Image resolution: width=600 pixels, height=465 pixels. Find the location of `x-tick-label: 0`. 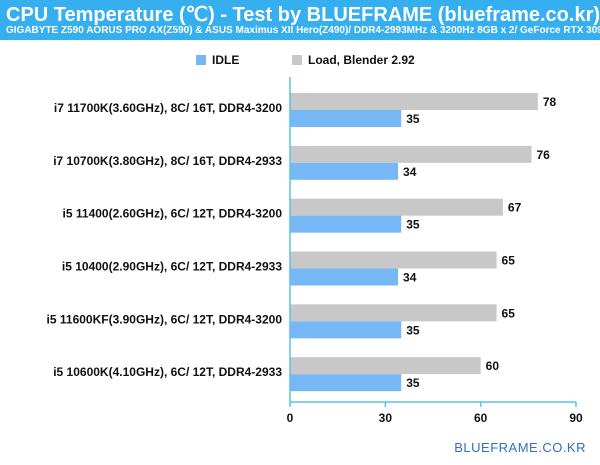

x-tick-label: 0 is located at coordinates (290, 418).